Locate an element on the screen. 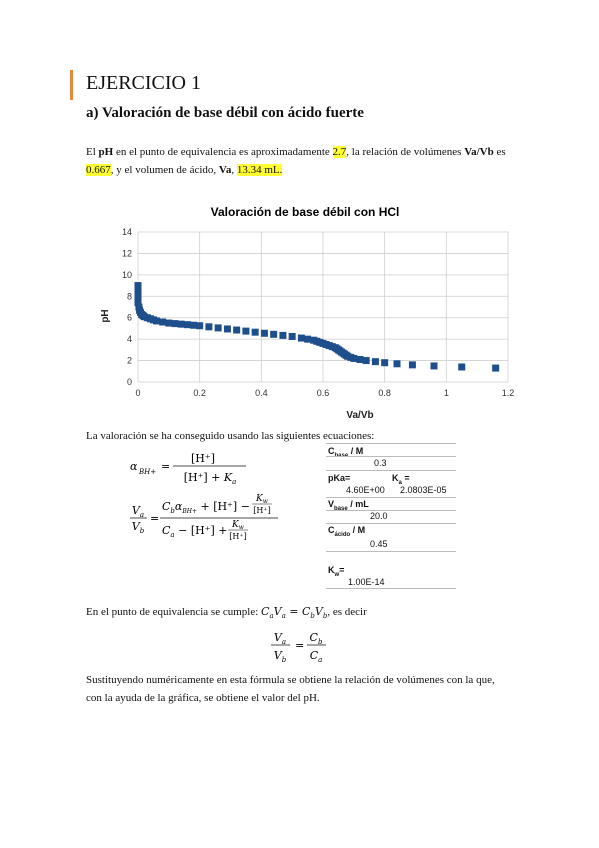 The image size is (599, 848). equivalence-text-end: , es decir is located at coordinates (347, 612).